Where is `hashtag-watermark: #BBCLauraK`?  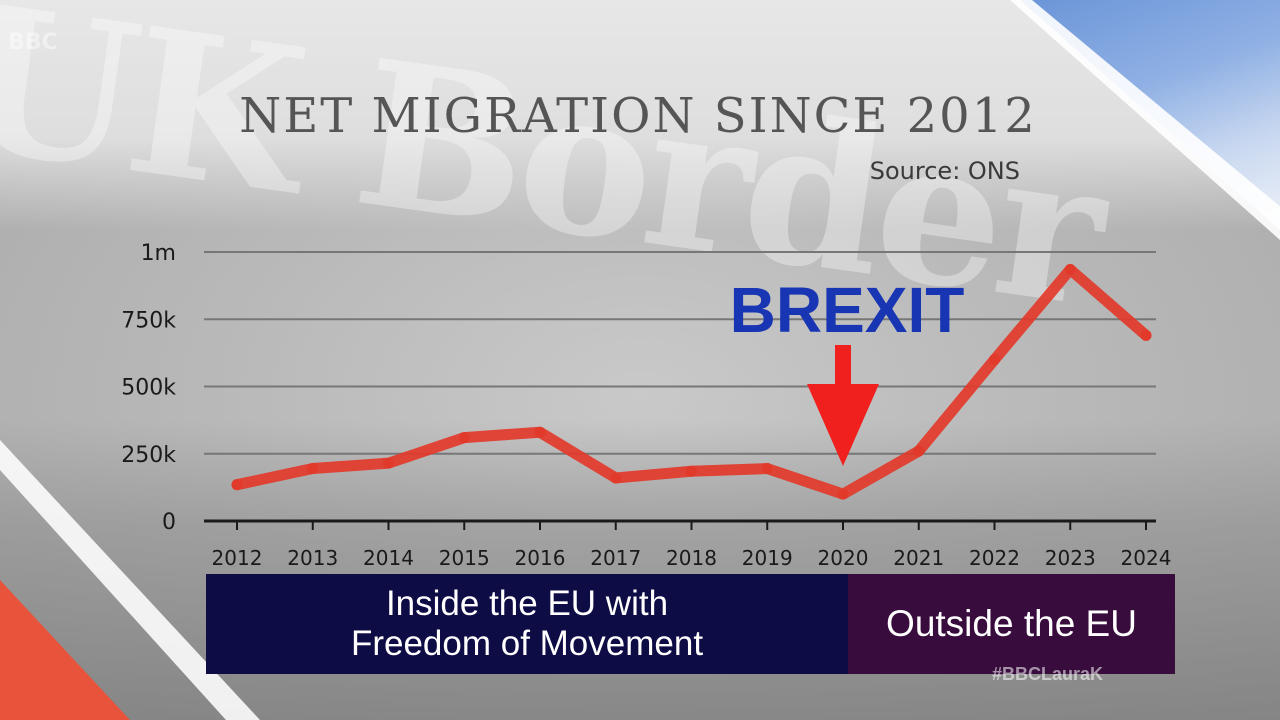 hashtag-watermark: #BBCLauraK is located at coordinates (1048, 674).